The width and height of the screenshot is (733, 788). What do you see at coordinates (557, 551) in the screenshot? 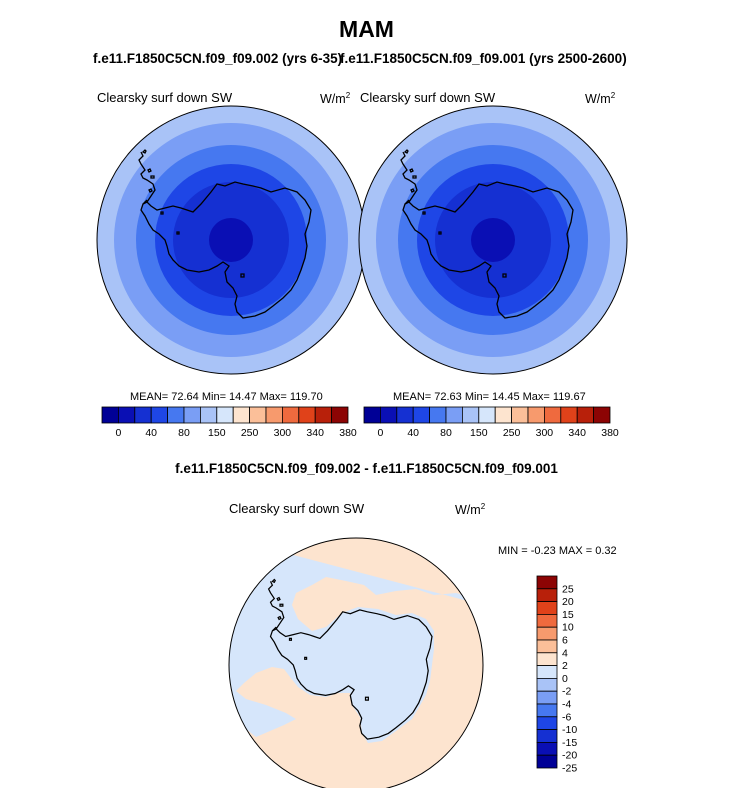
I see `diff-minmax-stats: MIN = -0.23 MAX = 0.32` at bounding box center [557, 551].